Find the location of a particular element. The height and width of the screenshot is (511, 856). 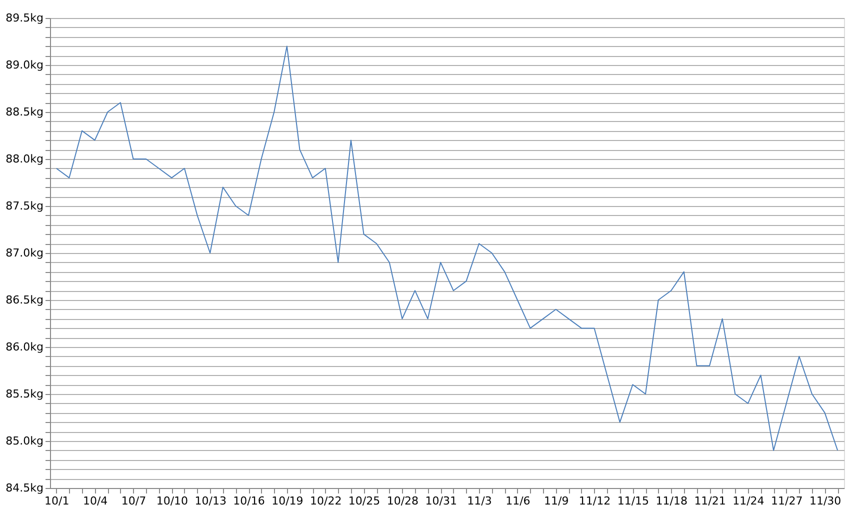

x-tick-label: 10/16 is located at coordinates (249, 501).